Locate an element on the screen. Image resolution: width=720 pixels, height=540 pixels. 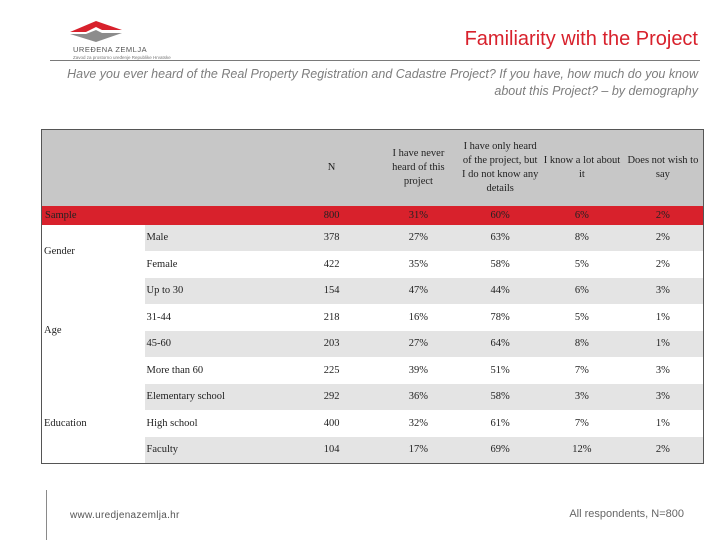
cell-value: 800 is located at coordinates (331, 215).